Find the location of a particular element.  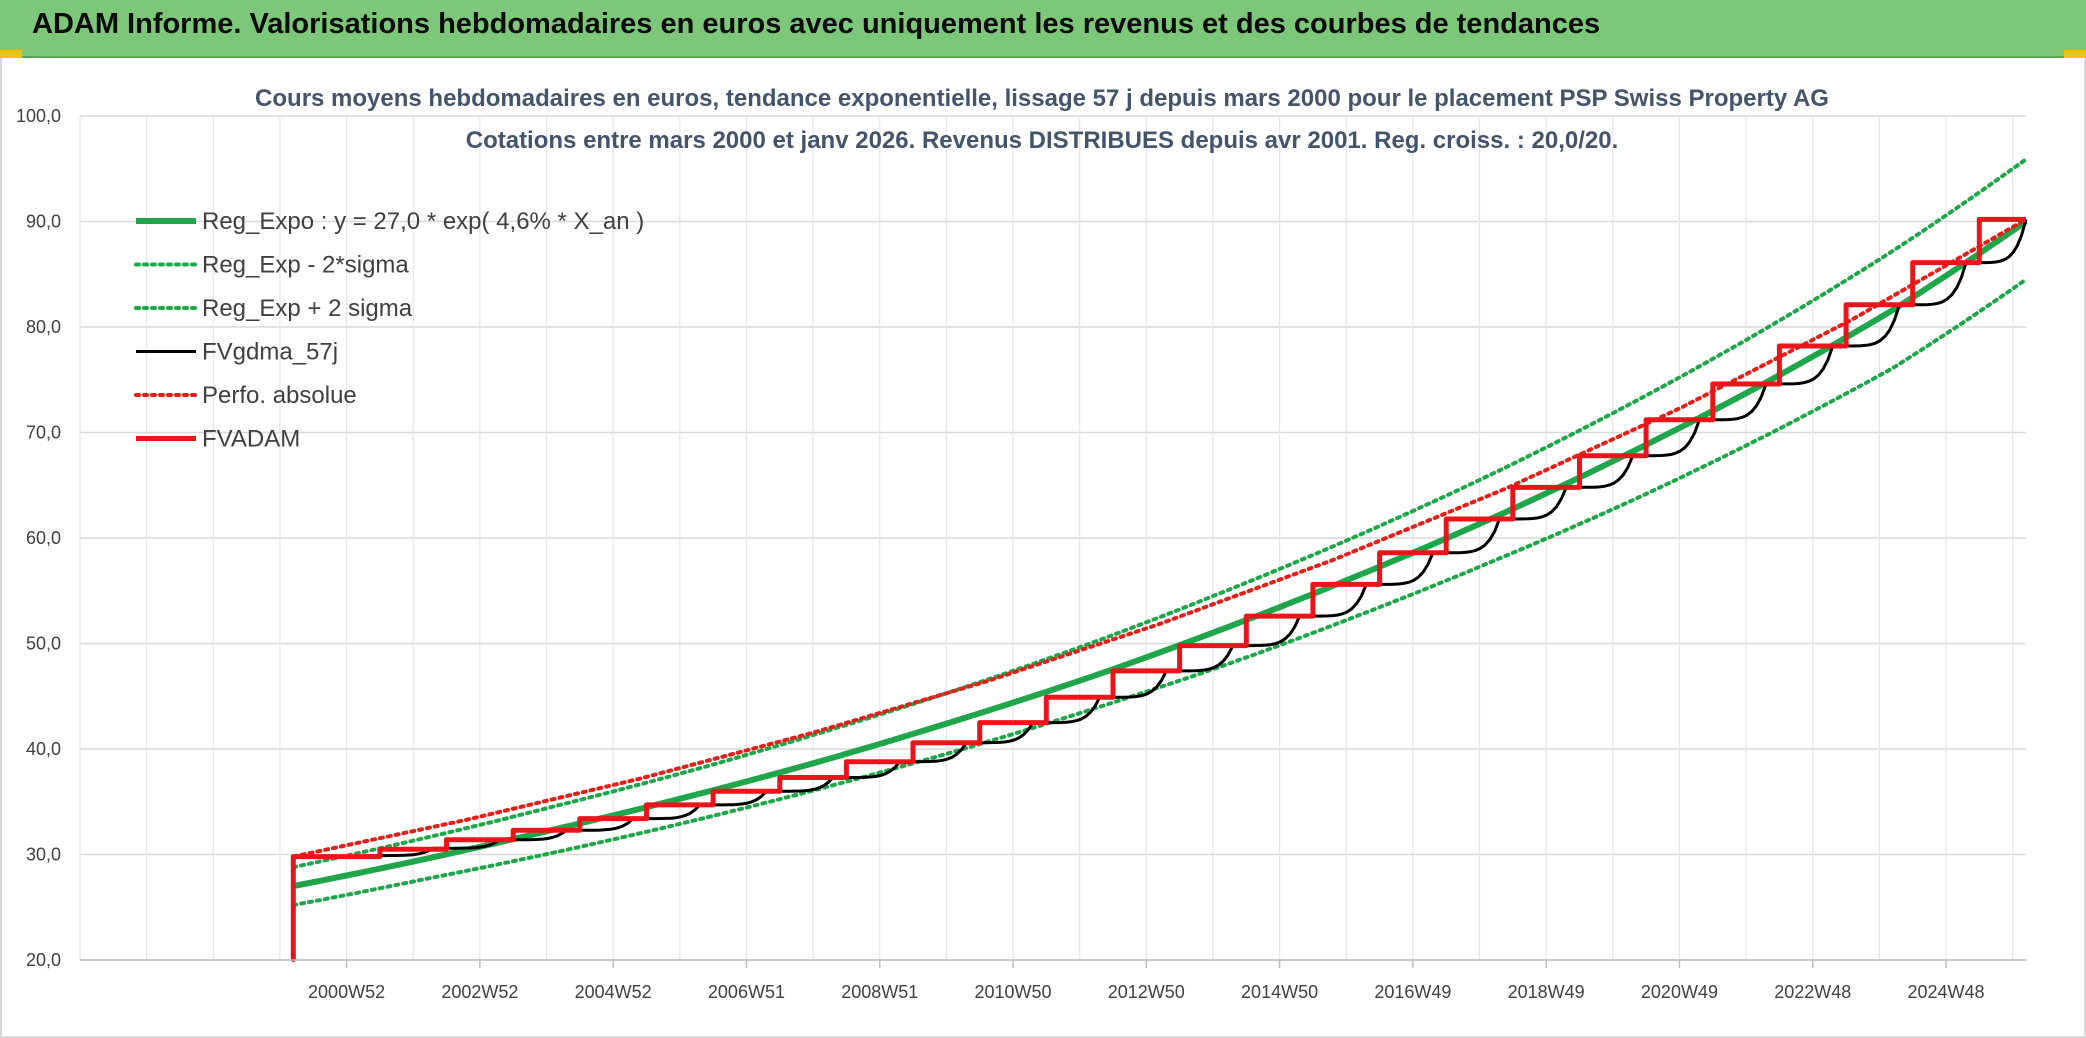

x-tick-label: 2024W48 is located at coordinates (1945, 992).